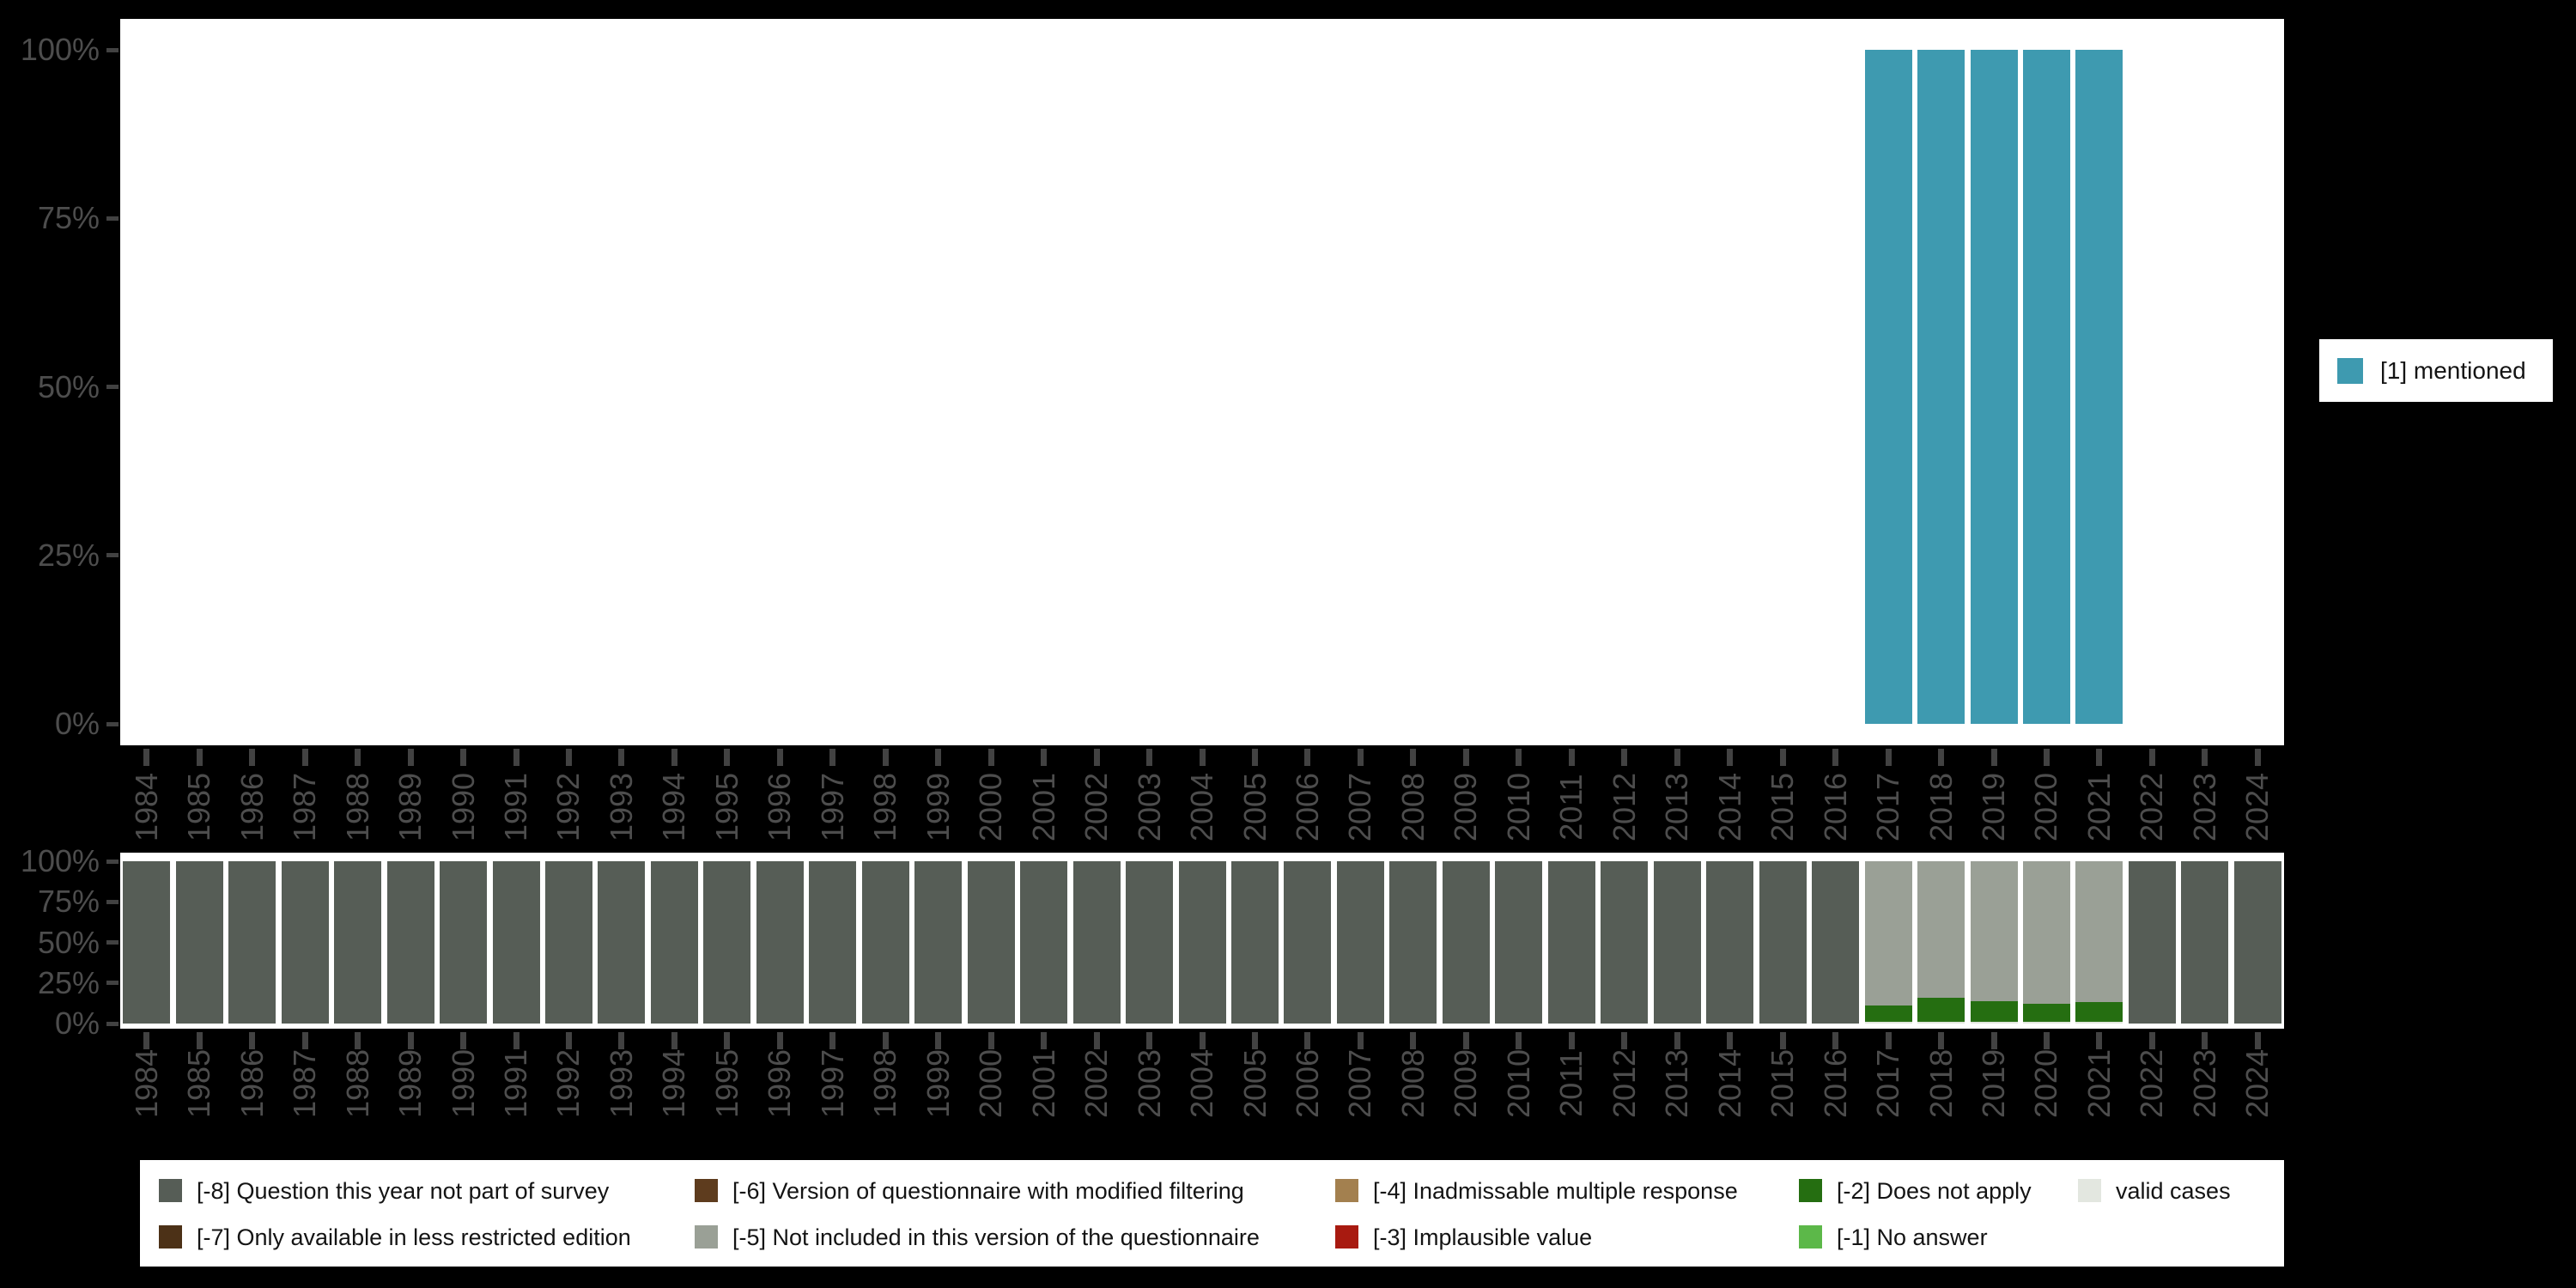  I want to click on bar-2018-mentioned, so click(1941, 387).